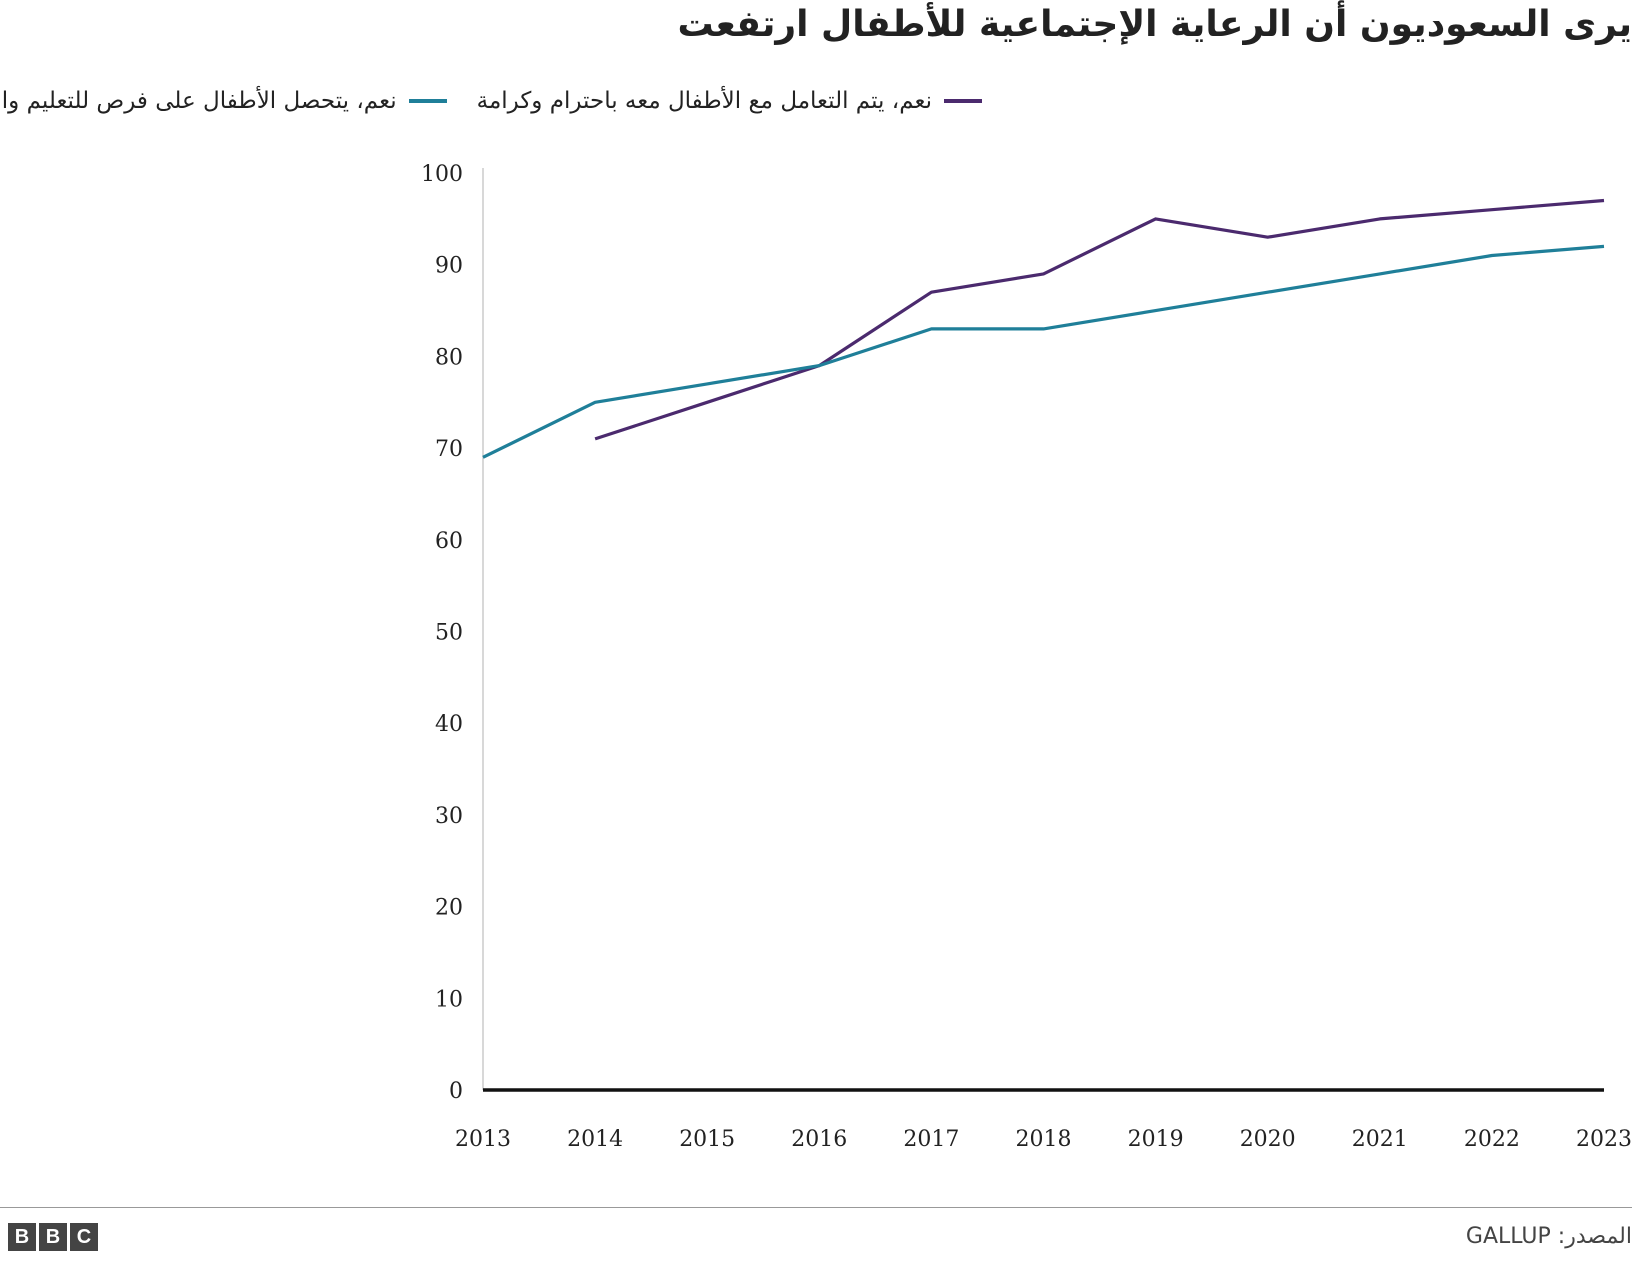 The height and width of the screenshot is (1262, 1632). Describe the element at coordinates (449, 449) in the screenshot. I see `y-tick-label: 70` at that location.